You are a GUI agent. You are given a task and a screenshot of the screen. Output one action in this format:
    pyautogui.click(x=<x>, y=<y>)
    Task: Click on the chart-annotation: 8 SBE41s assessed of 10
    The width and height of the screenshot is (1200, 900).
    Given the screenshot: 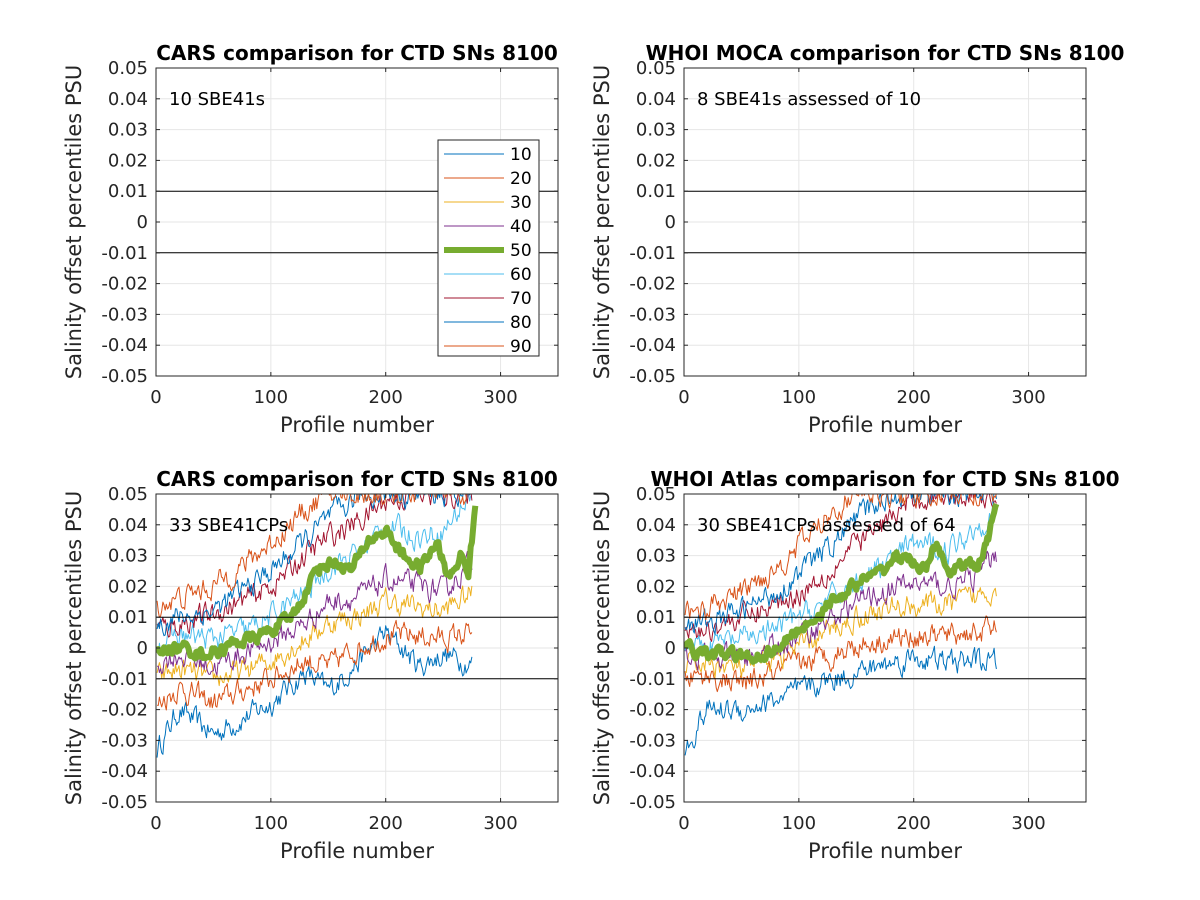 What is the action you would take?
    pyautogui.click(x=809, y=99)
    